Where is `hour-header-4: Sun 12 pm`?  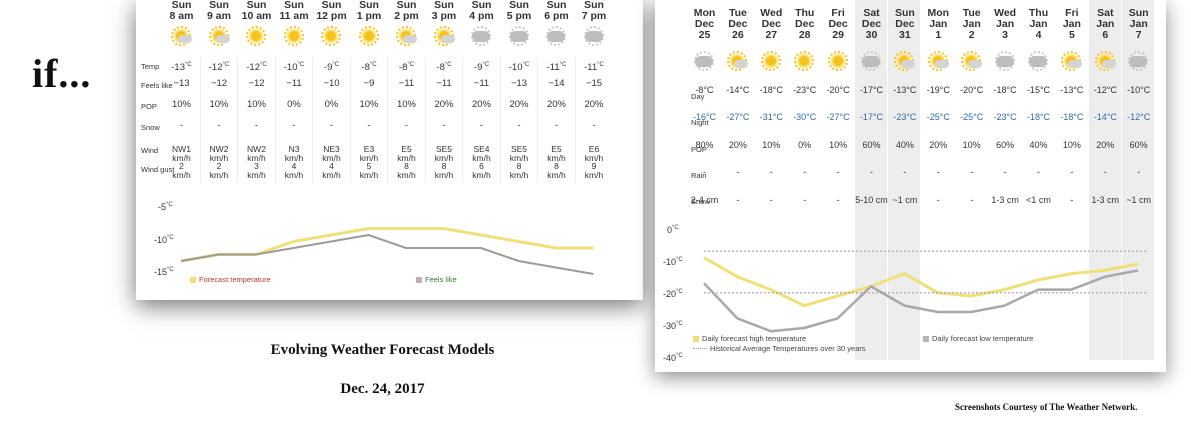 hour-header-4: Sun 12 pm is located at coordinates (331, 11).